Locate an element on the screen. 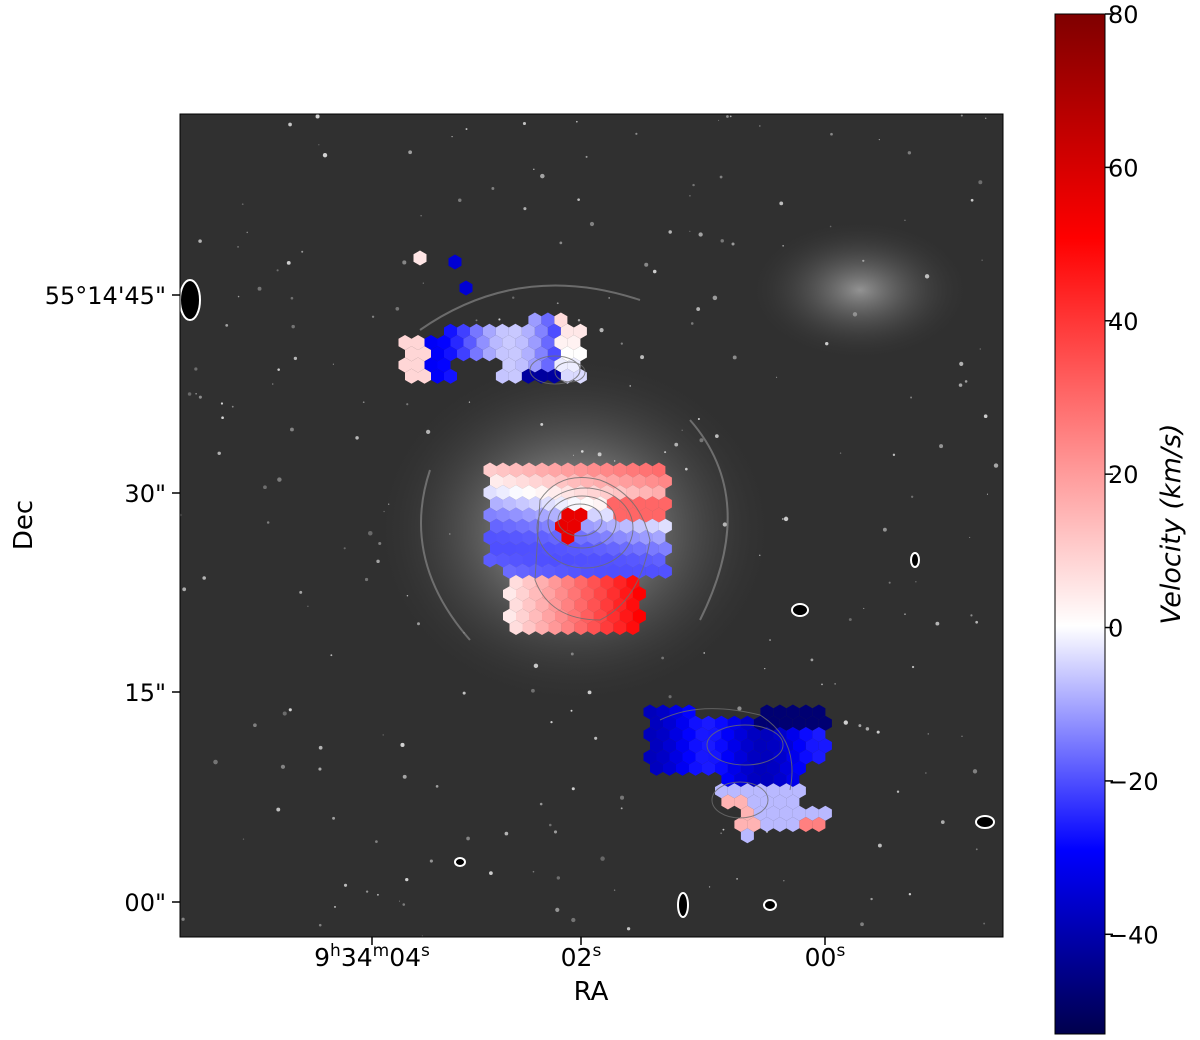 The width and height of the screenshot is (1200, 1040). colorbar-label: Velocity (km/s) is located at coordinates (1171, 523).